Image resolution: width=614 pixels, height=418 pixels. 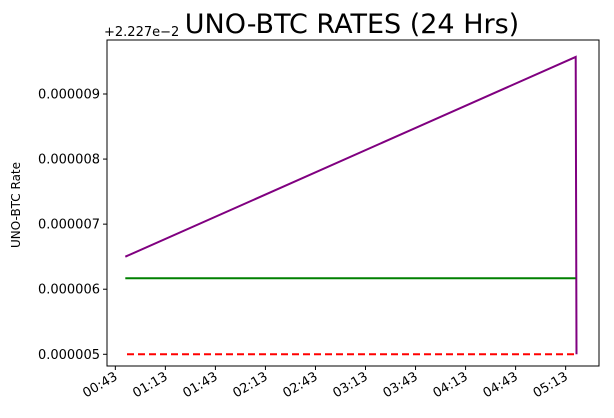 I want to click on y-axis-label: UNO-BTC Rate, so click(x=16, y=205).